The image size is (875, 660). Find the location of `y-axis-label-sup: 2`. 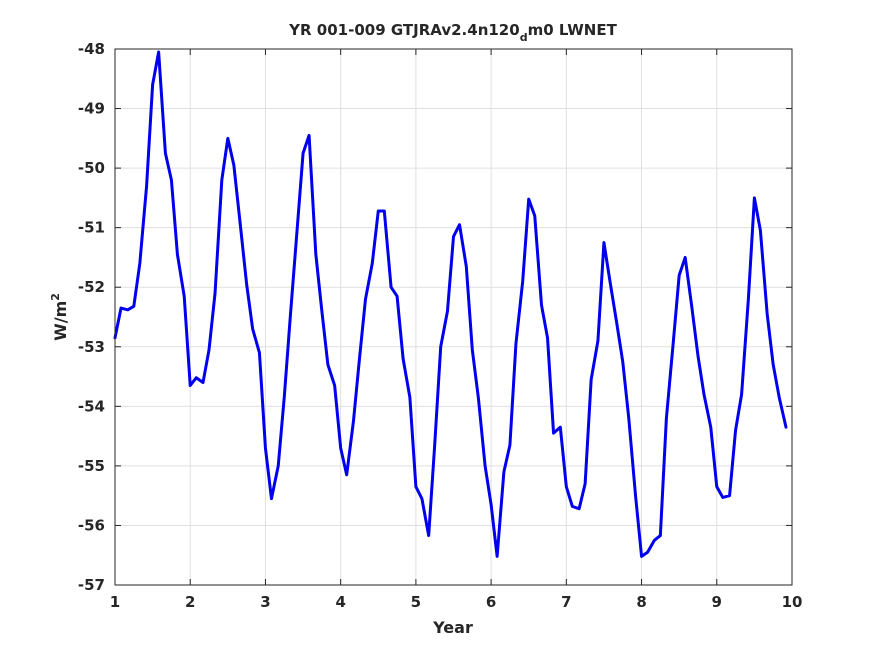

y-axis-label-sup: 2 is located at coordinates (55, 297).